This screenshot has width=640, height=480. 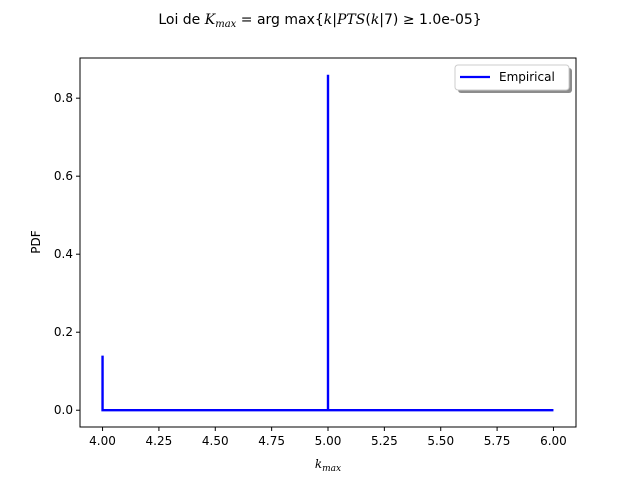 I want to click on x-tick-label: 4.50, so click(x=215, y=441).